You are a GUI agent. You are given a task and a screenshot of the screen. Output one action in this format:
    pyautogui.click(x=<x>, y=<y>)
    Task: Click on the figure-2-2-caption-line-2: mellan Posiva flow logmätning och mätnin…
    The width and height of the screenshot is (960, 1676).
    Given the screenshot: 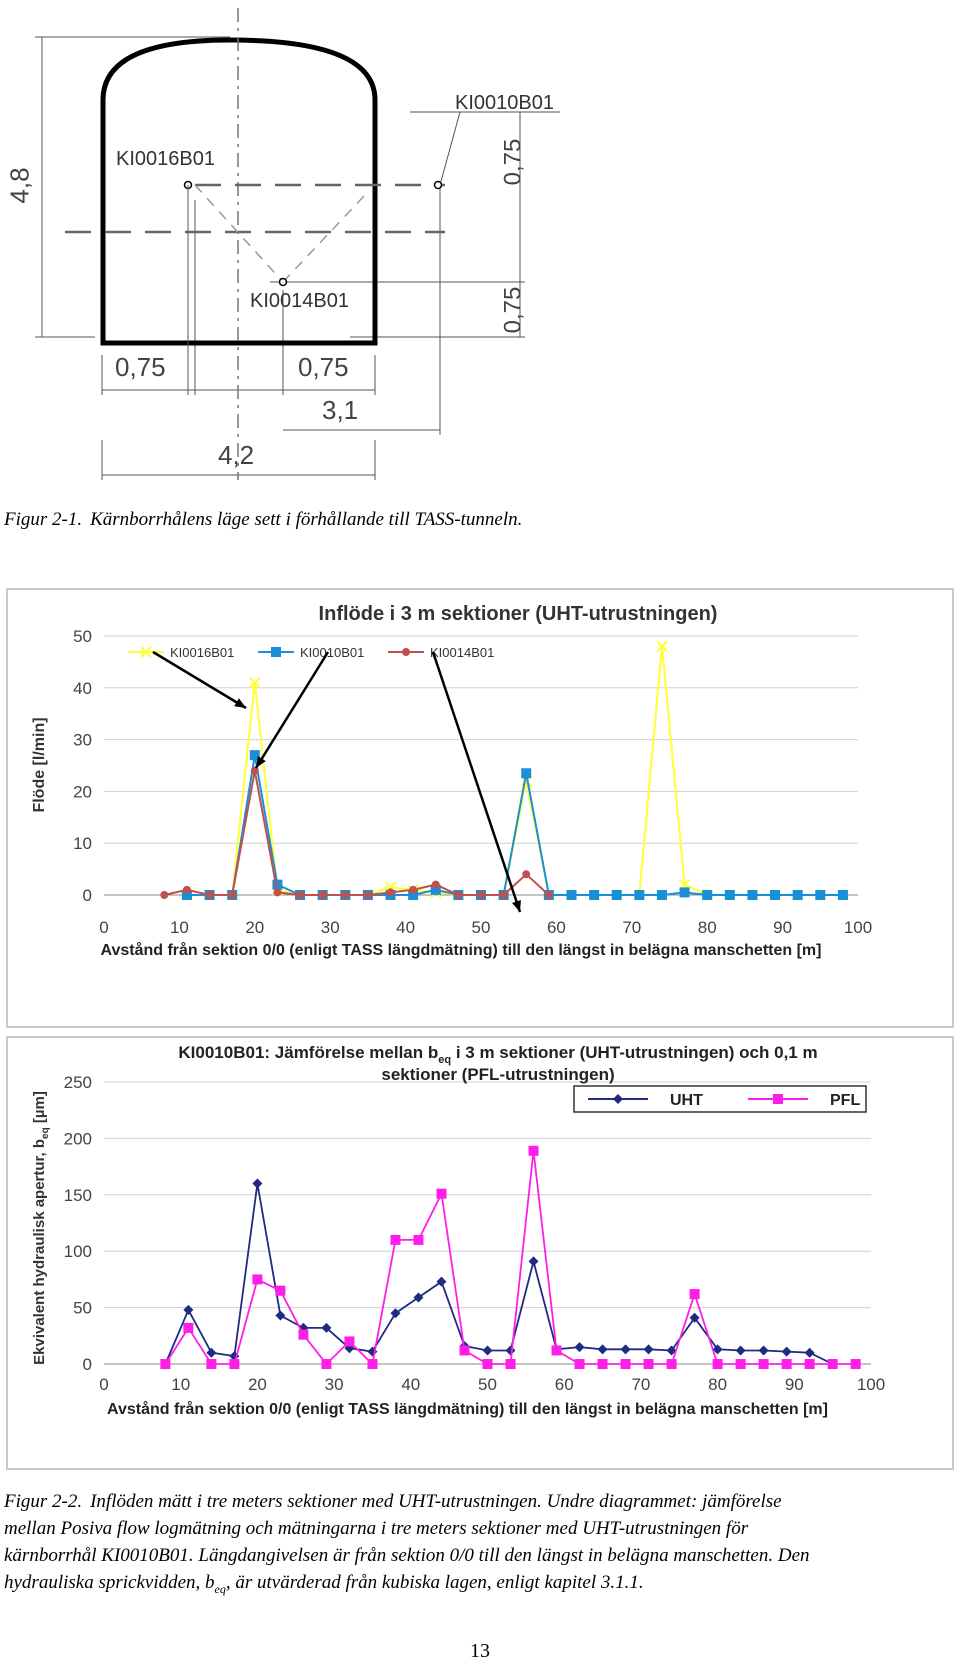 What is the action you would take?
    pyautogui.click(x=376, y=1528)
    